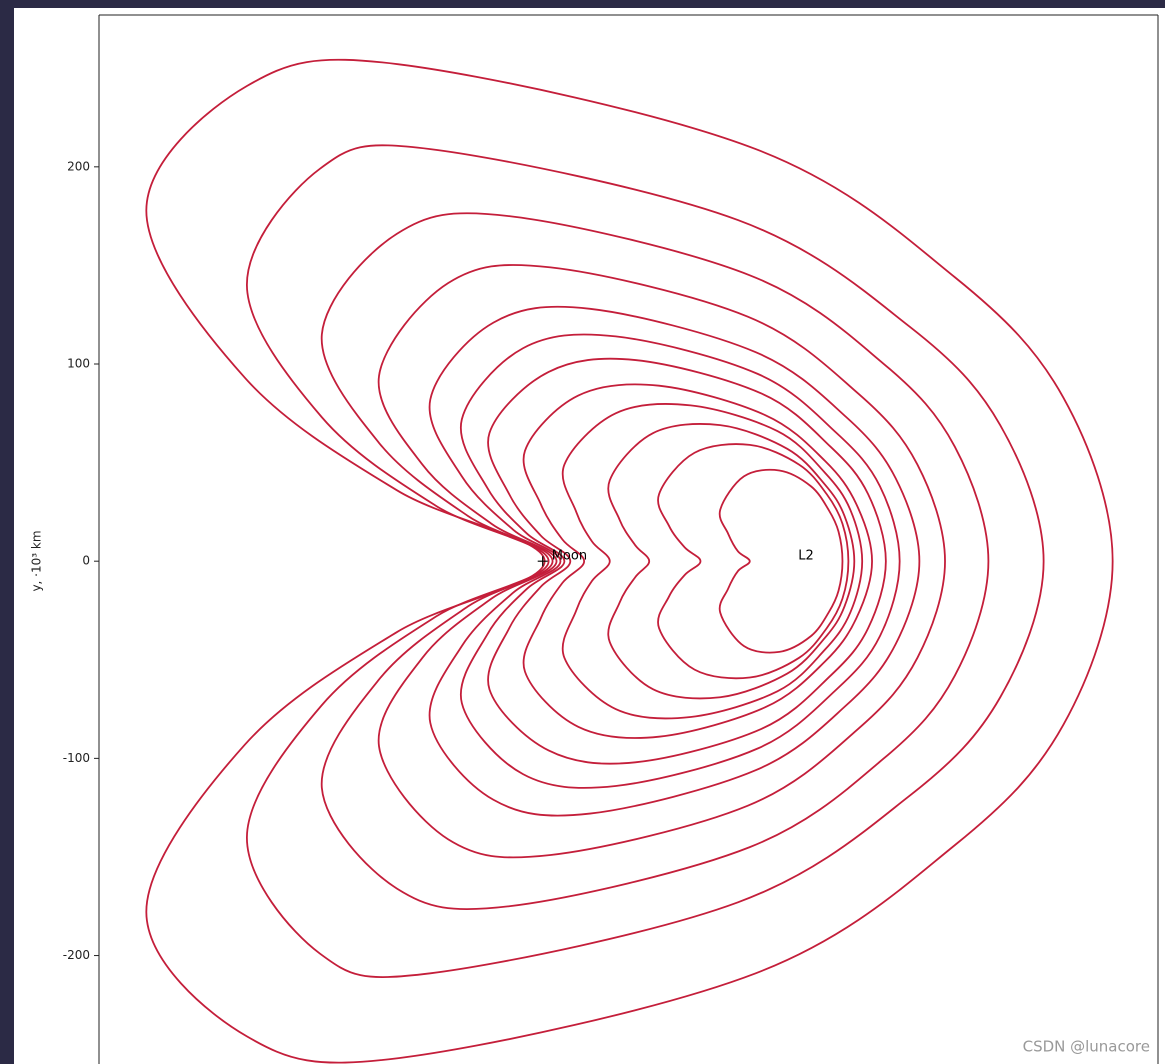 The image size is (1165, 1064). Describe the element at coordinates (806, 556) in the screenshot. I see `annotation: L2` at that location.